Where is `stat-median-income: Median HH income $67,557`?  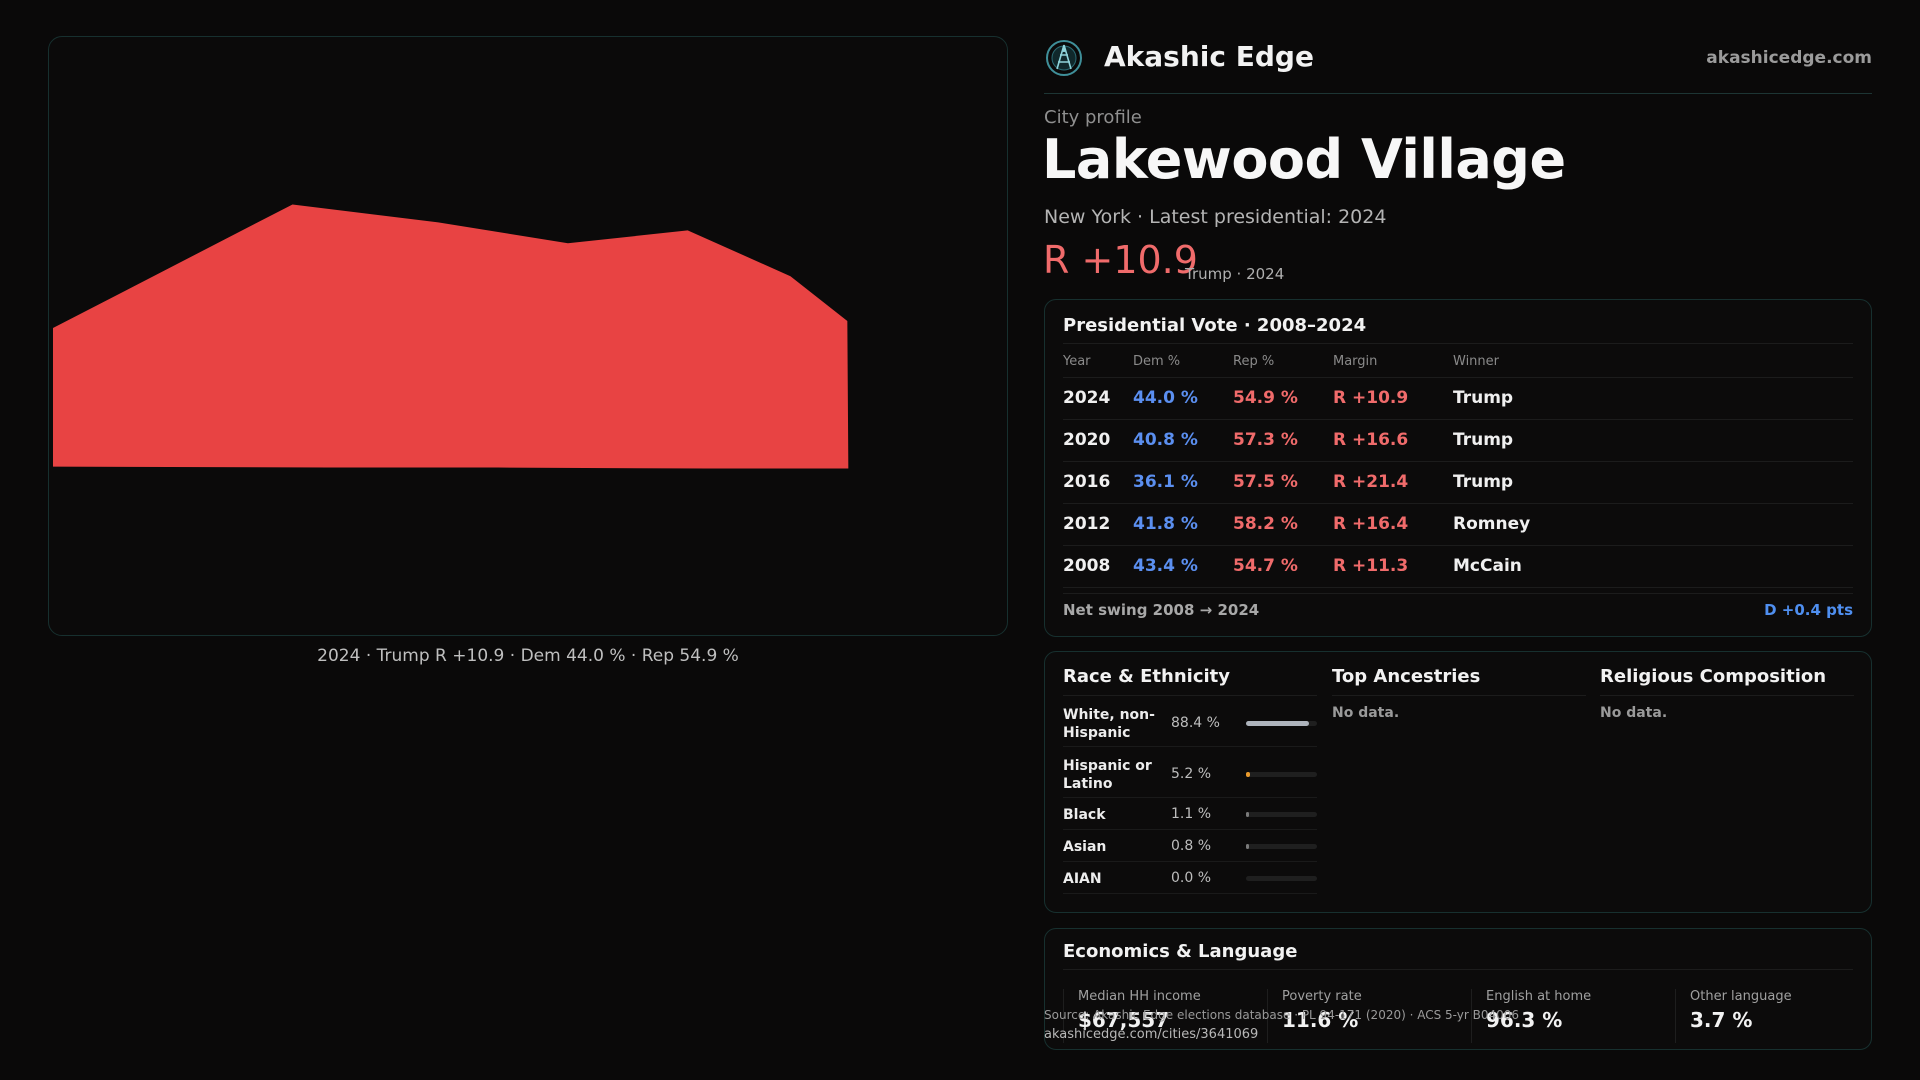
stat-median-income: Median HH income $67,557 is located at coordinates (1165, 1016).